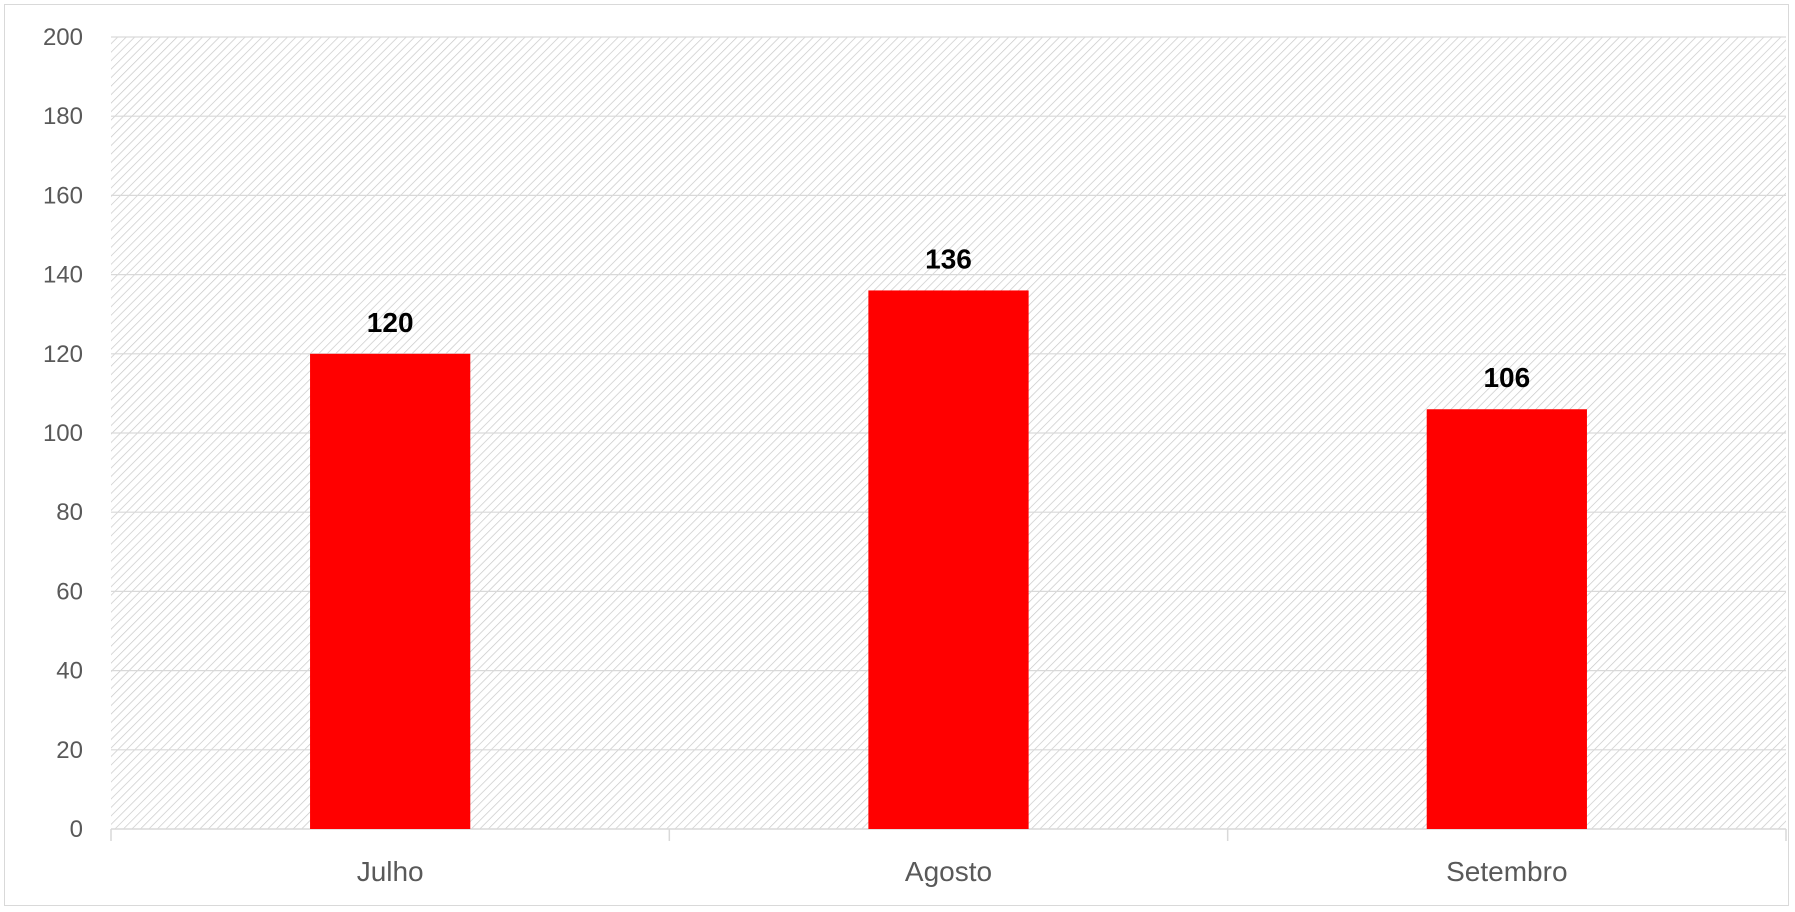 This screenshot has width=1795, height=912. I want to click on y-tick-label: 60, so click(69, 591).